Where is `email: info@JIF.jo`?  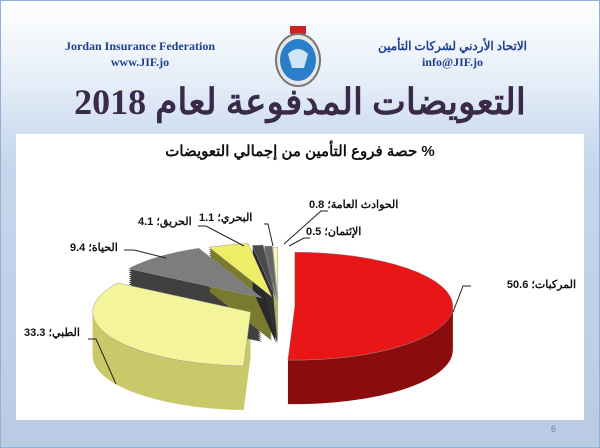 email: info@JIF.jo is located at coordinates (452, 62).